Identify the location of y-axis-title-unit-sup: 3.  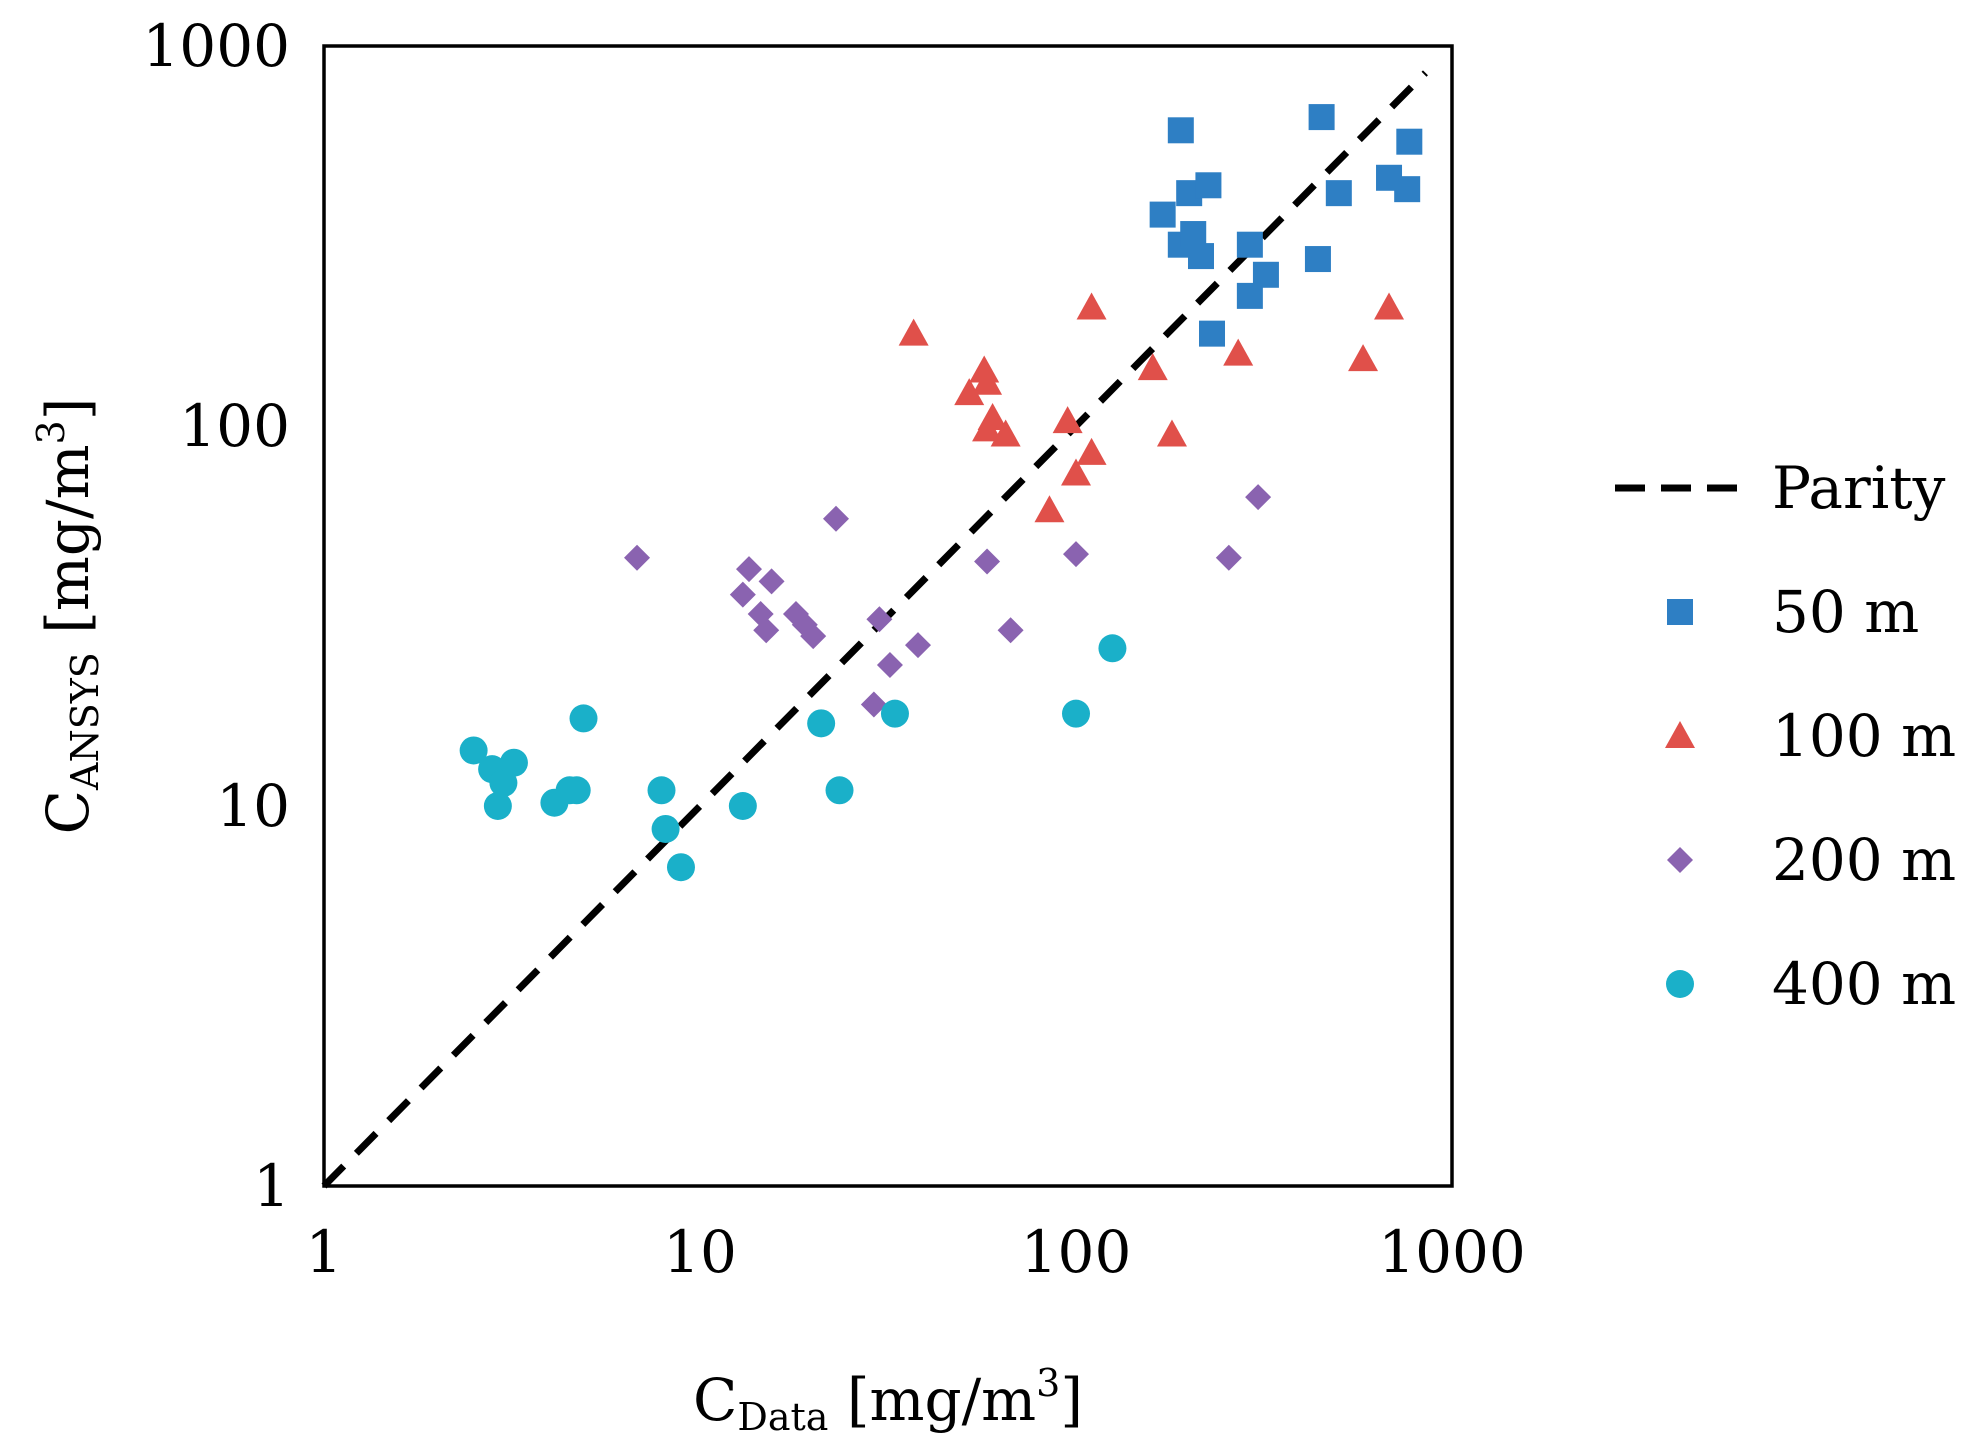
(51, 432).